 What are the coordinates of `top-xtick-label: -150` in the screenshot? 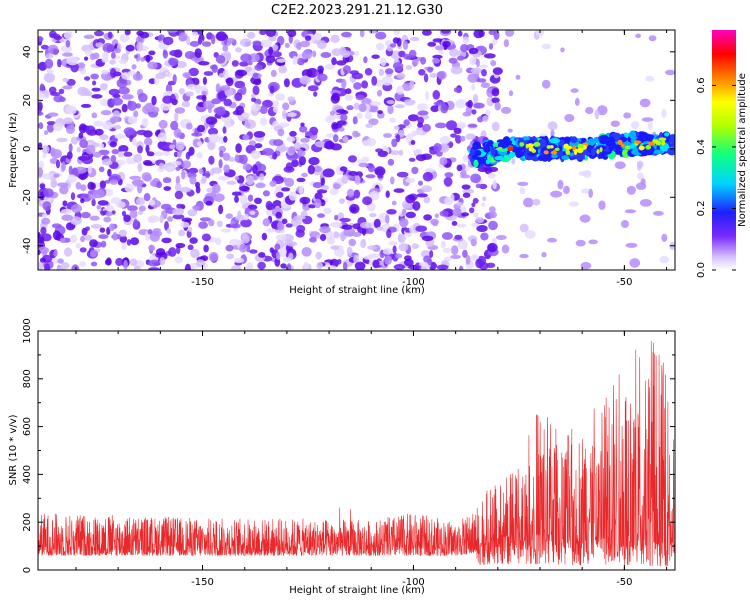 It's located at (202, 282).